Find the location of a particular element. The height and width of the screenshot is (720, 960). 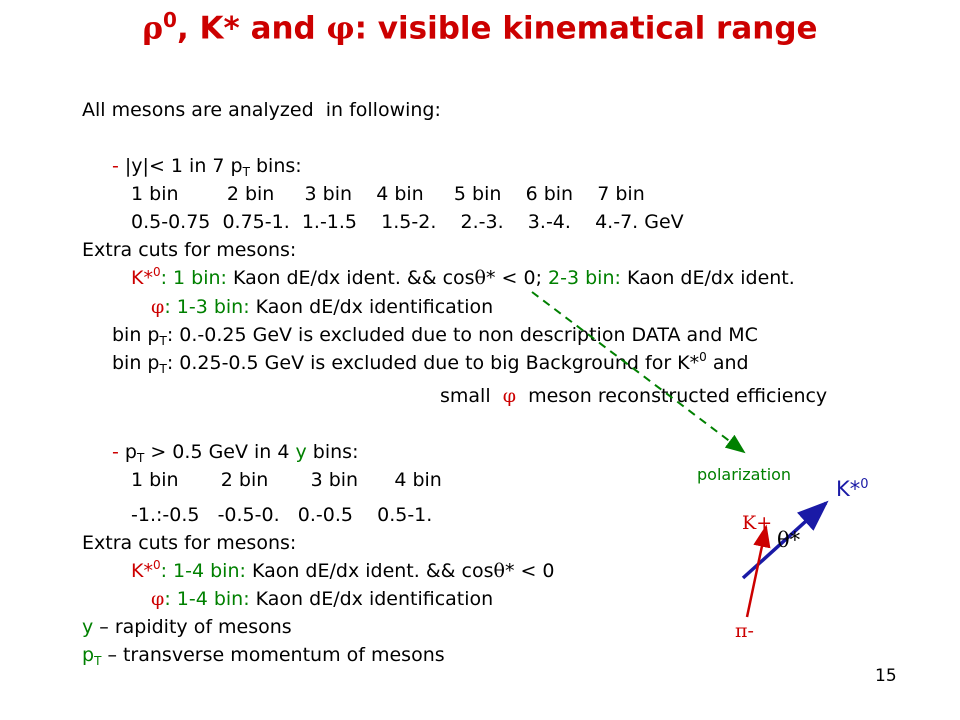

rapidity-definition: y – rapidity of mesons is located at coordinates (187, 627).